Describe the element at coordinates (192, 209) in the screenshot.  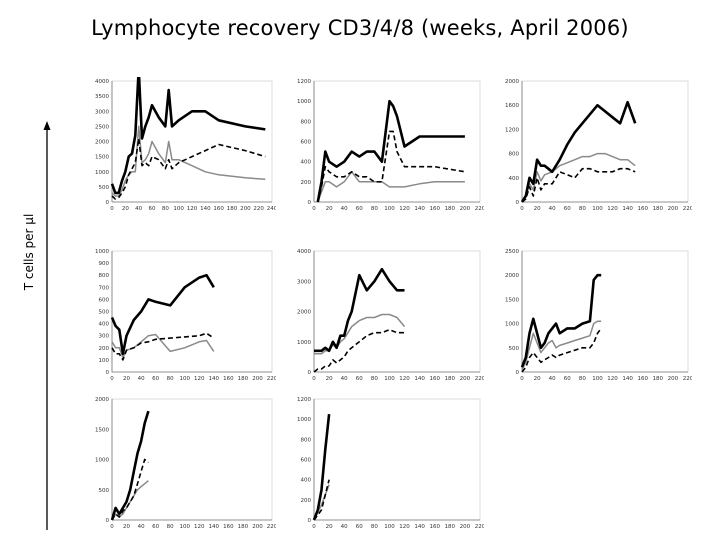
I see `x-tick-label: 120` at that location.